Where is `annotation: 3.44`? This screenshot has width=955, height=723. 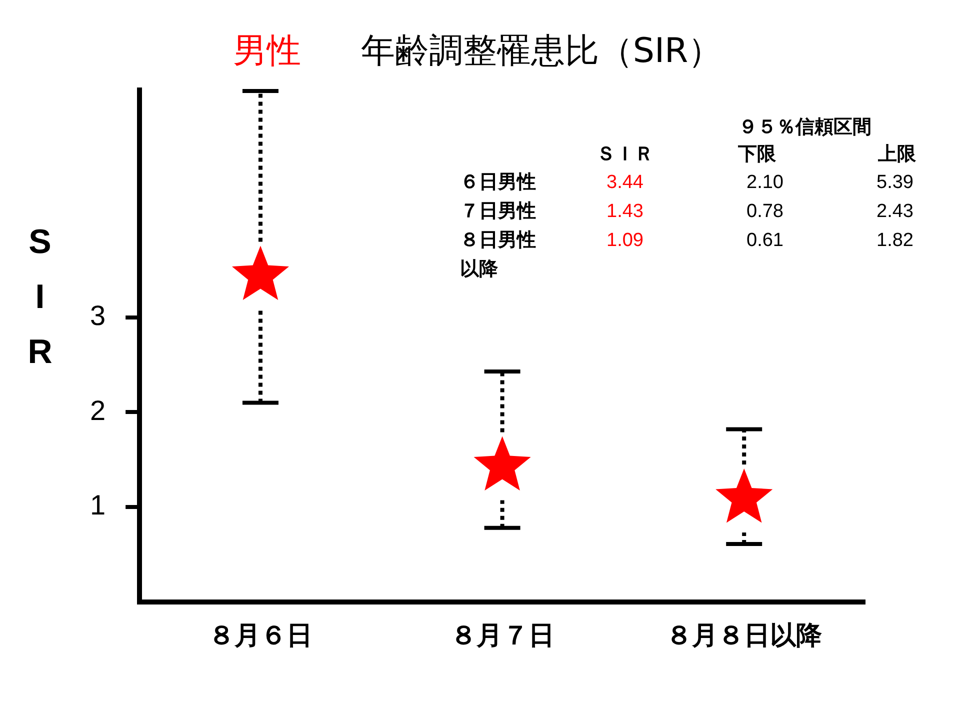 annotation: 3.44 is located at coordinates (625, 183).